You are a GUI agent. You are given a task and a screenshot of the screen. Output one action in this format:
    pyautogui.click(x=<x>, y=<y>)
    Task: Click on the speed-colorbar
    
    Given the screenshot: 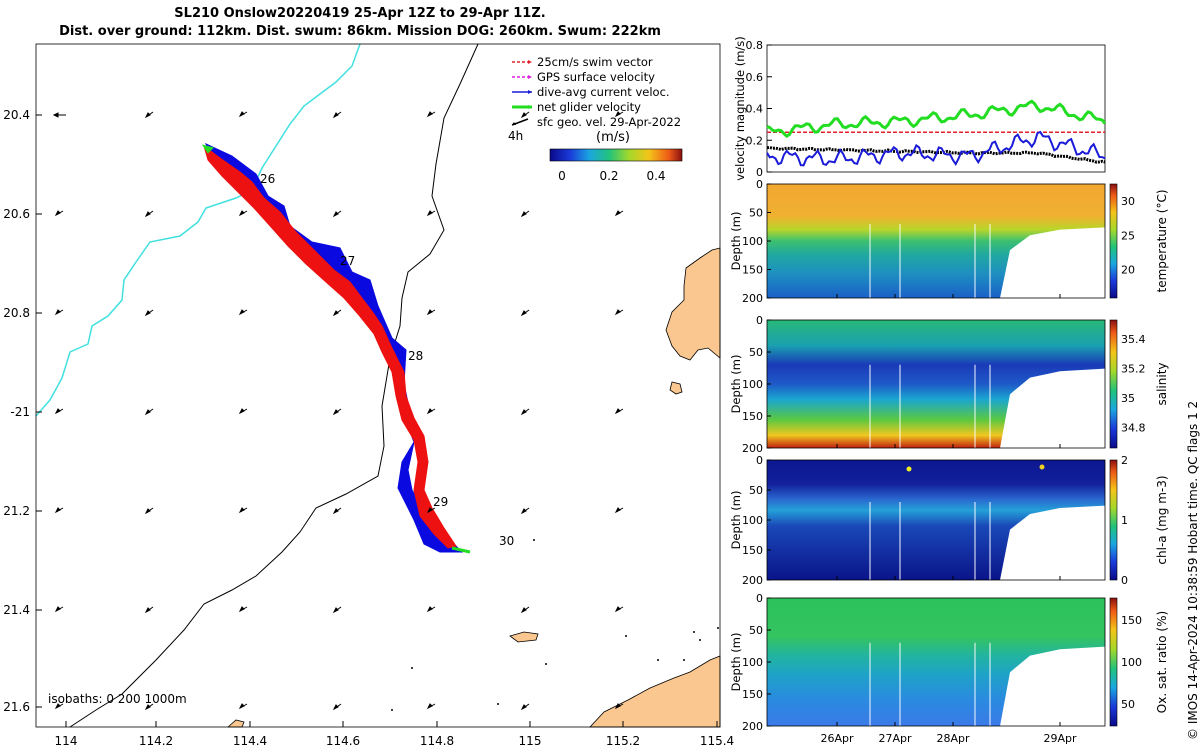 What is the action you would take?
    pyautogui.click(x=616, y=155)
    